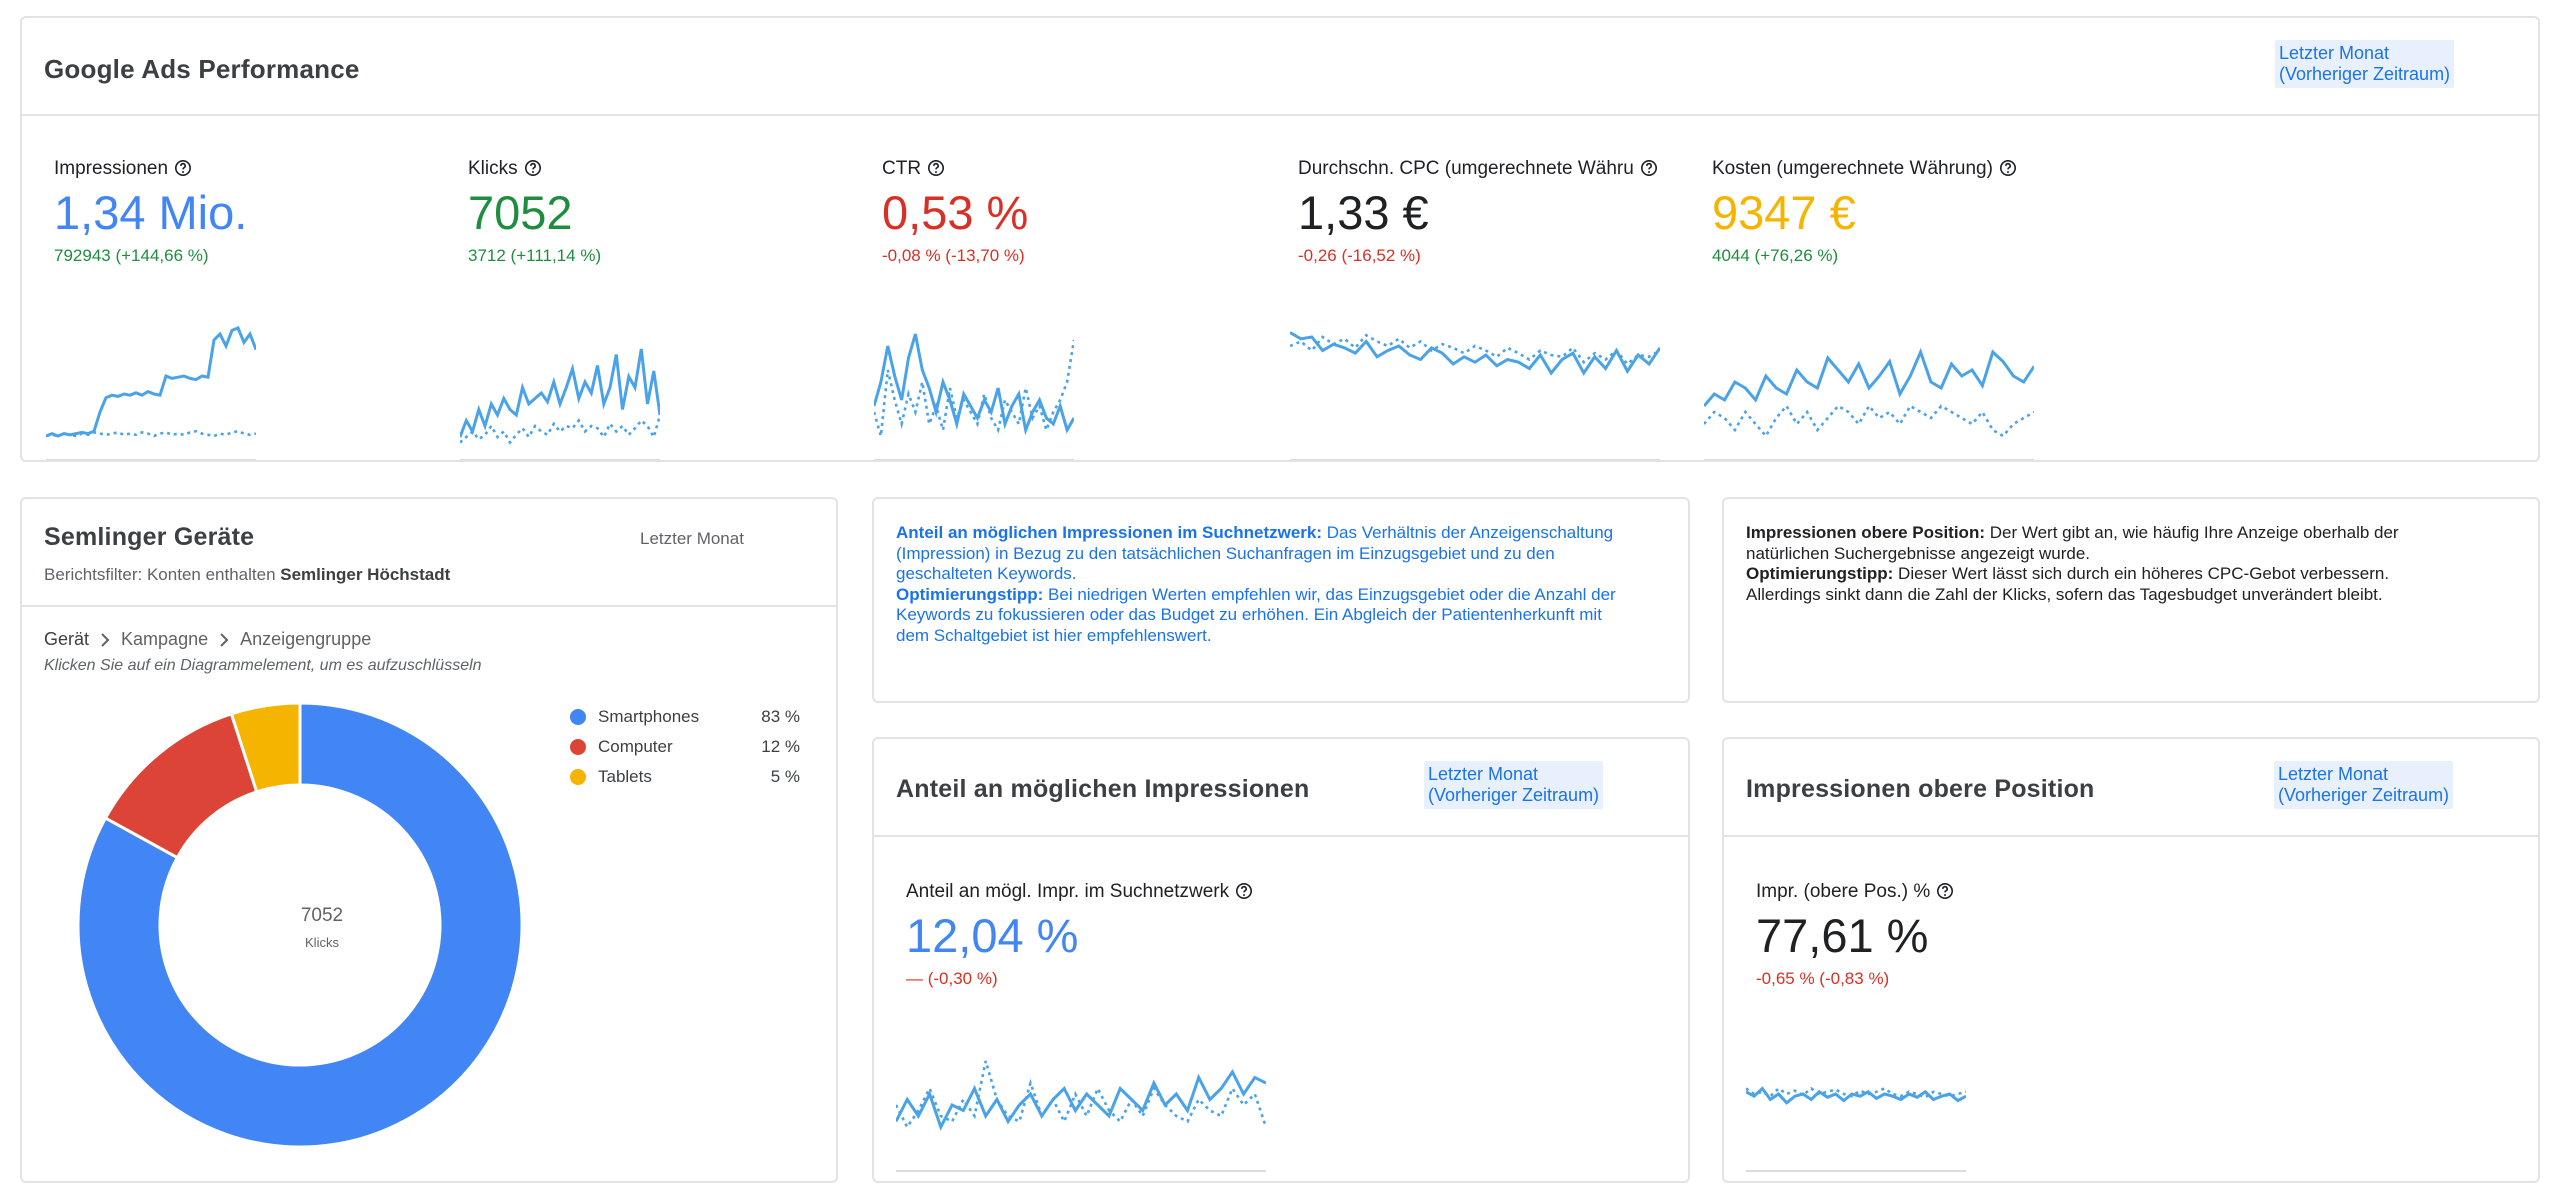  I want to click on share-previous-series, so click(1081, 1095).